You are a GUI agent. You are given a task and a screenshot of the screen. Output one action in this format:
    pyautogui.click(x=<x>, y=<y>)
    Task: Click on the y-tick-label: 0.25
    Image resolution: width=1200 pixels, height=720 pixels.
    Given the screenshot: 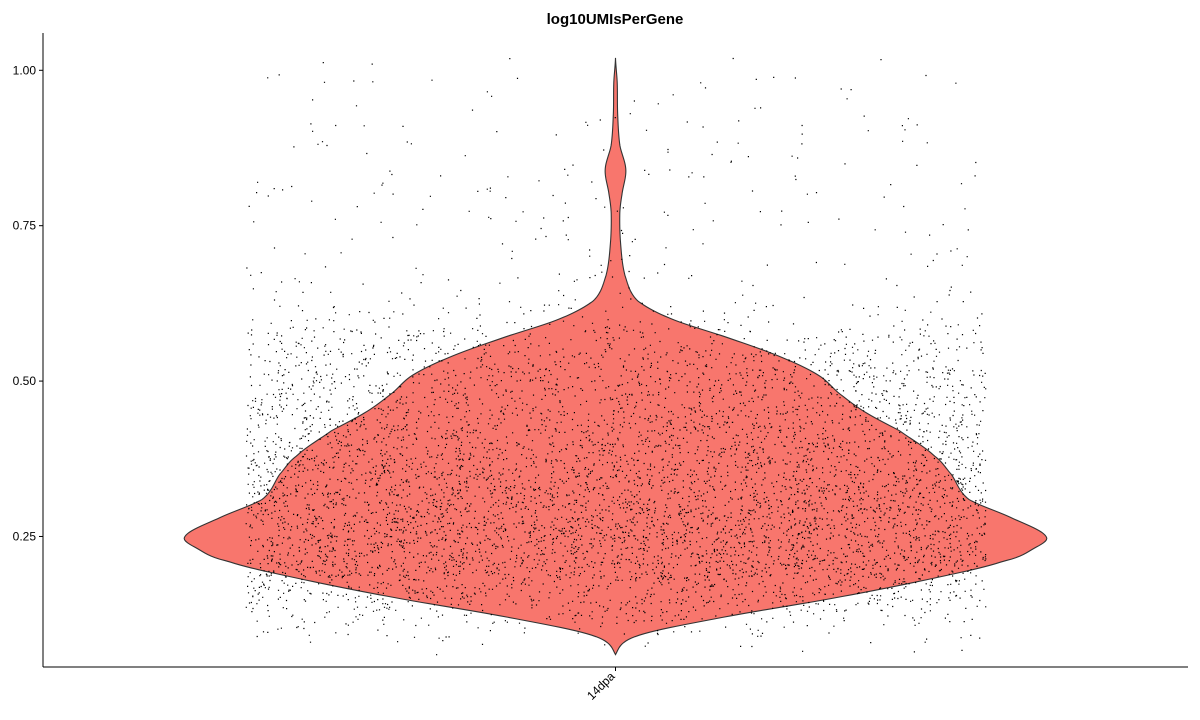 What is the action you would take?
    pyautogui.click(x=25, y=536)
    